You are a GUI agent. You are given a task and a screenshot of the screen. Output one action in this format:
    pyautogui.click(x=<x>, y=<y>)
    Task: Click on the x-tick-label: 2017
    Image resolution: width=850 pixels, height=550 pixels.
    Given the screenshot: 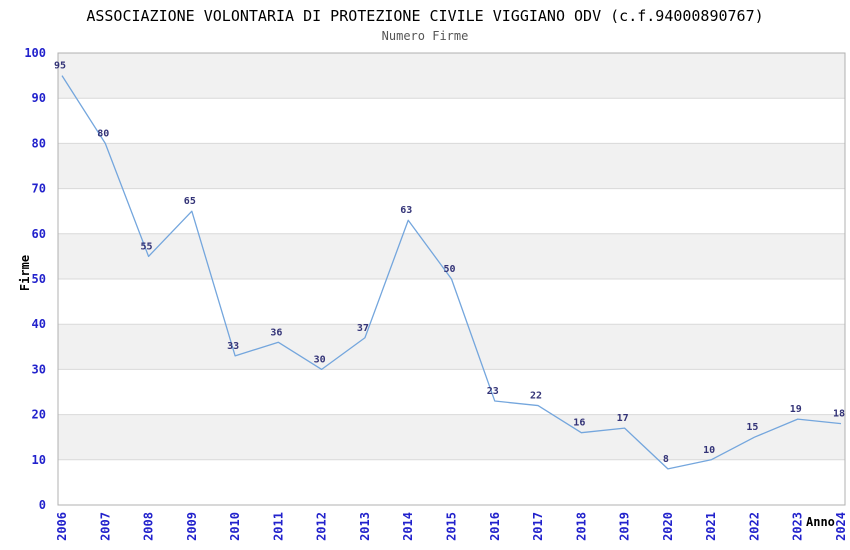 What is the action you would take?
    pyautogui.click(x=538, y=526)
    